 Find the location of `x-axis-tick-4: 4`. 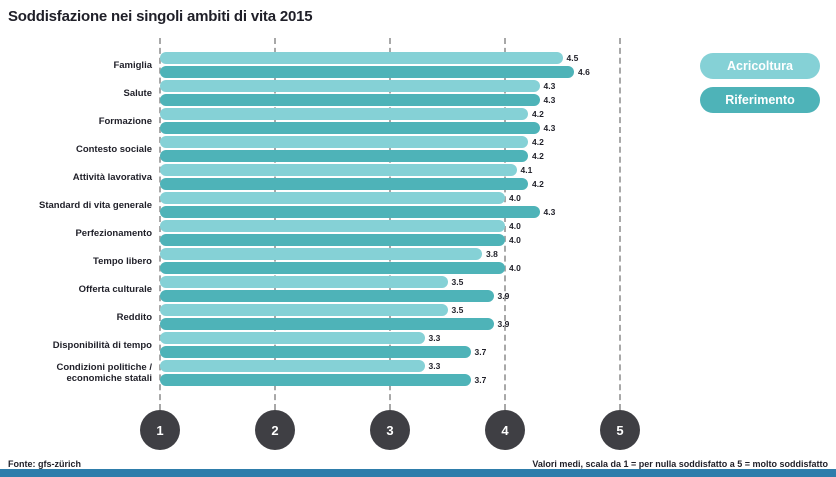

x-axis-tick-4: 4 is located at coordinates (505, 430).